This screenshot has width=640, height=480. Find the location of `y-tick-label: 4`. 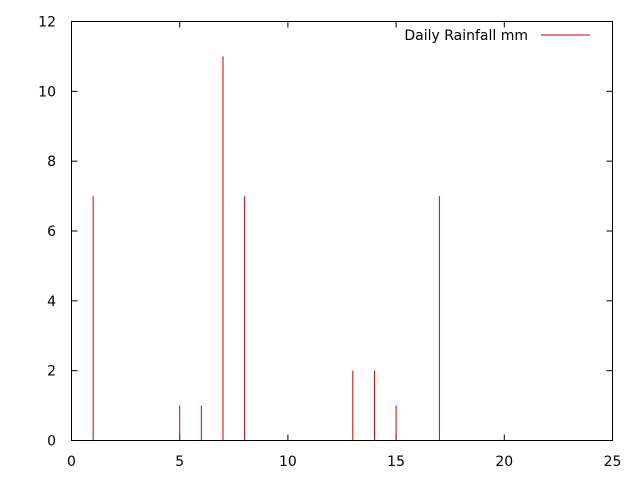

y-tick-label: 4 is located at coordinates (51, 302).